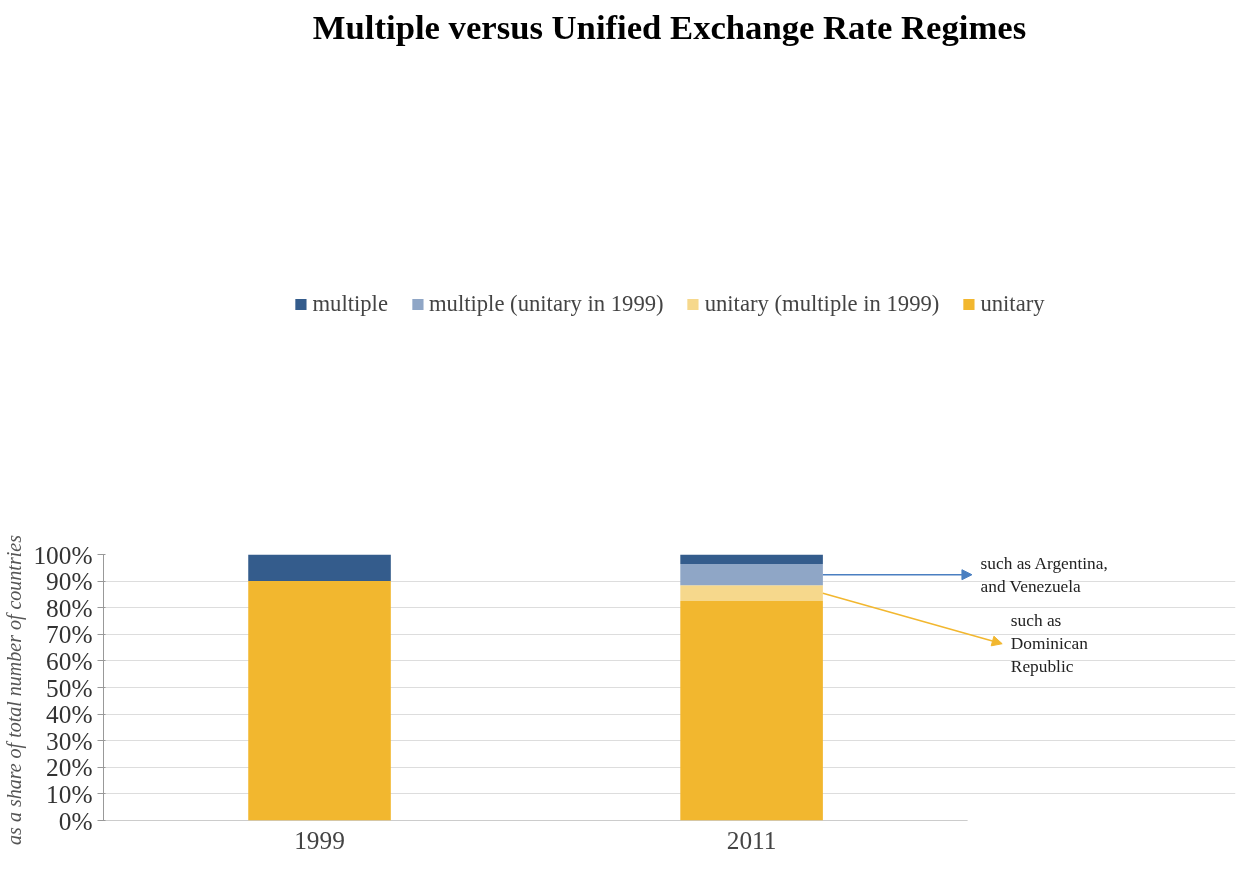  What do you see at coordinates (69, 767) in the screenshot?
I see `y-tick-label: 20%` at bounding box center [69, 767].